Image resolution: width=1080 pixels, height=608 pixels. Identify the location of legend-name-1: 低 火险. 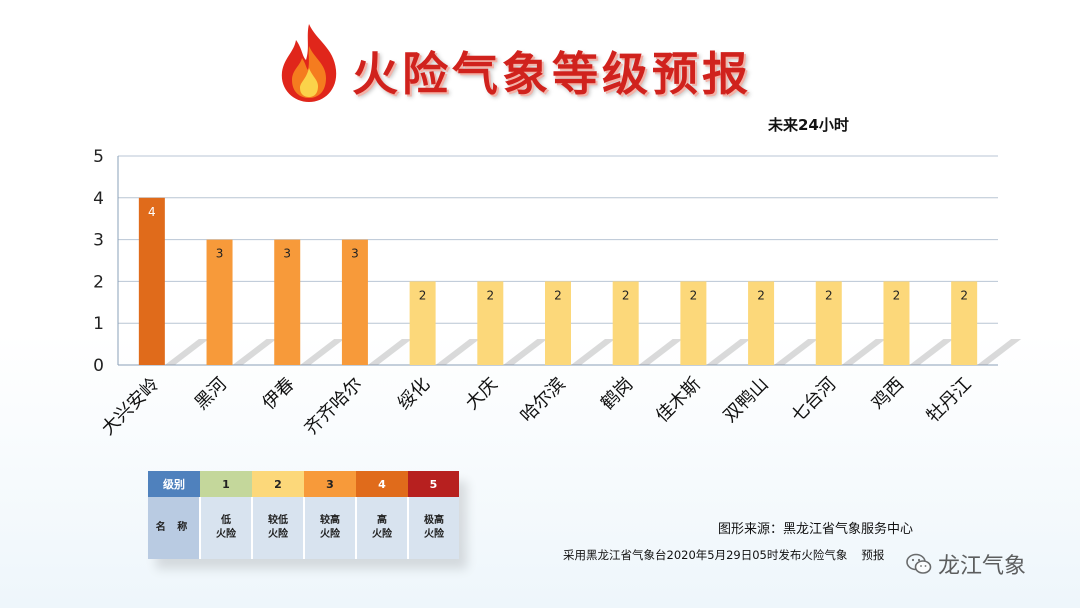
(225, 528).